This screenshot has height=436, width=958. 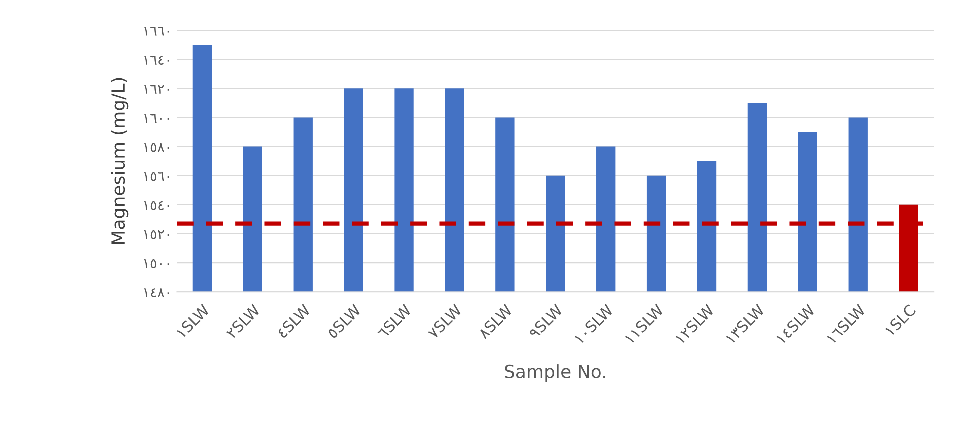 I want to click on x-axis-title: Sample No., so click(x=555, y=373).